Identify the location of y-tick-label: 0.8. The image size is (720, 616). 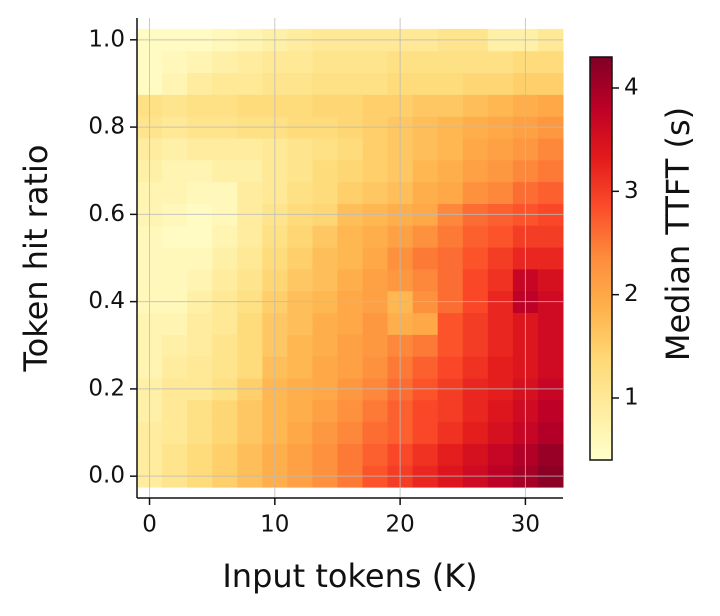
(106, 127).